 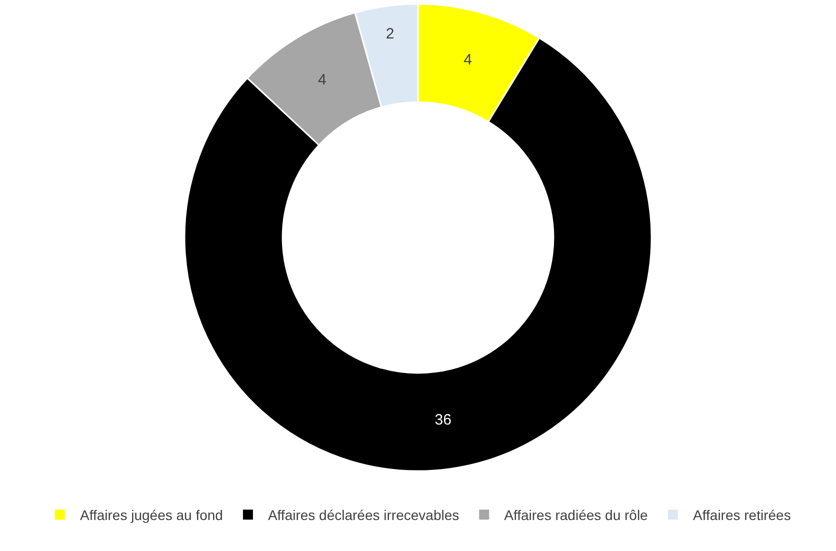 What do you see at coordinates (576, 515) in the screenshot?
I see `legend-label: Affaires radiées du rôle` at bounding box center [576, 515].